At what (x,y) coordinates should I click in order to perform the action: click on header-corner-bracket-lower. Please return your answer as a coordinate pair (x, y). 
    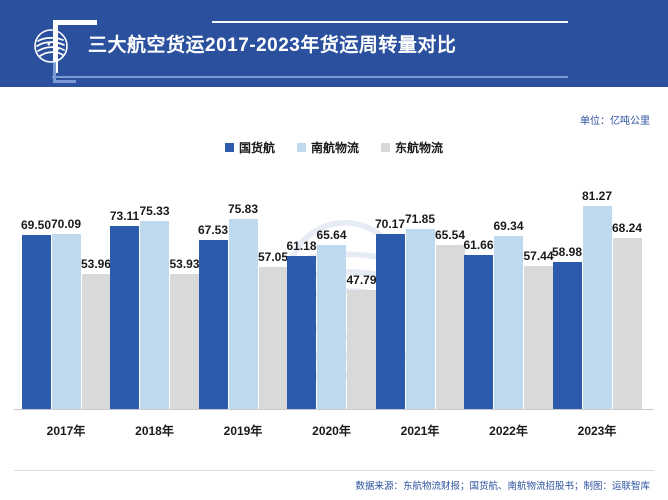
    Looking at the image, I should click on (64, 72).